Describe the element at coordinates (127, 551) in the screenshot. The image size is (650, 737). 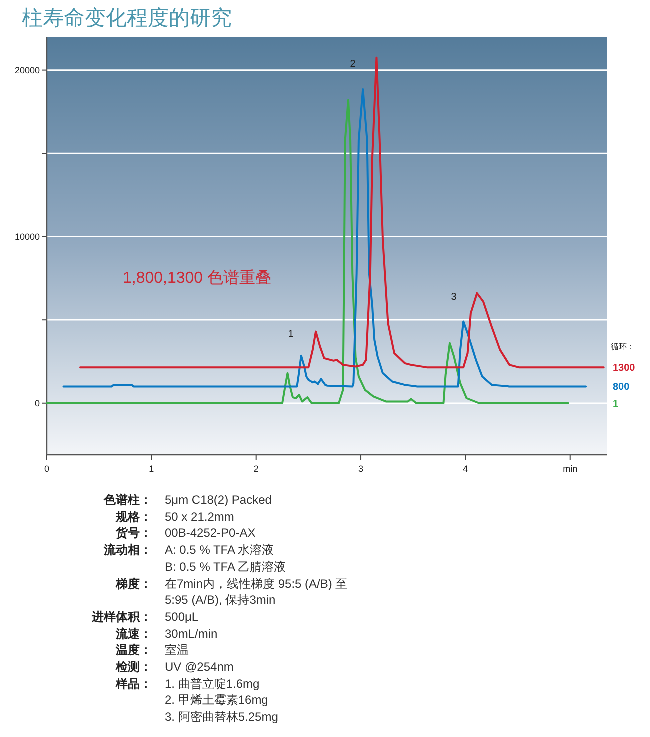
I see `annotation: 流动相：` at that location.